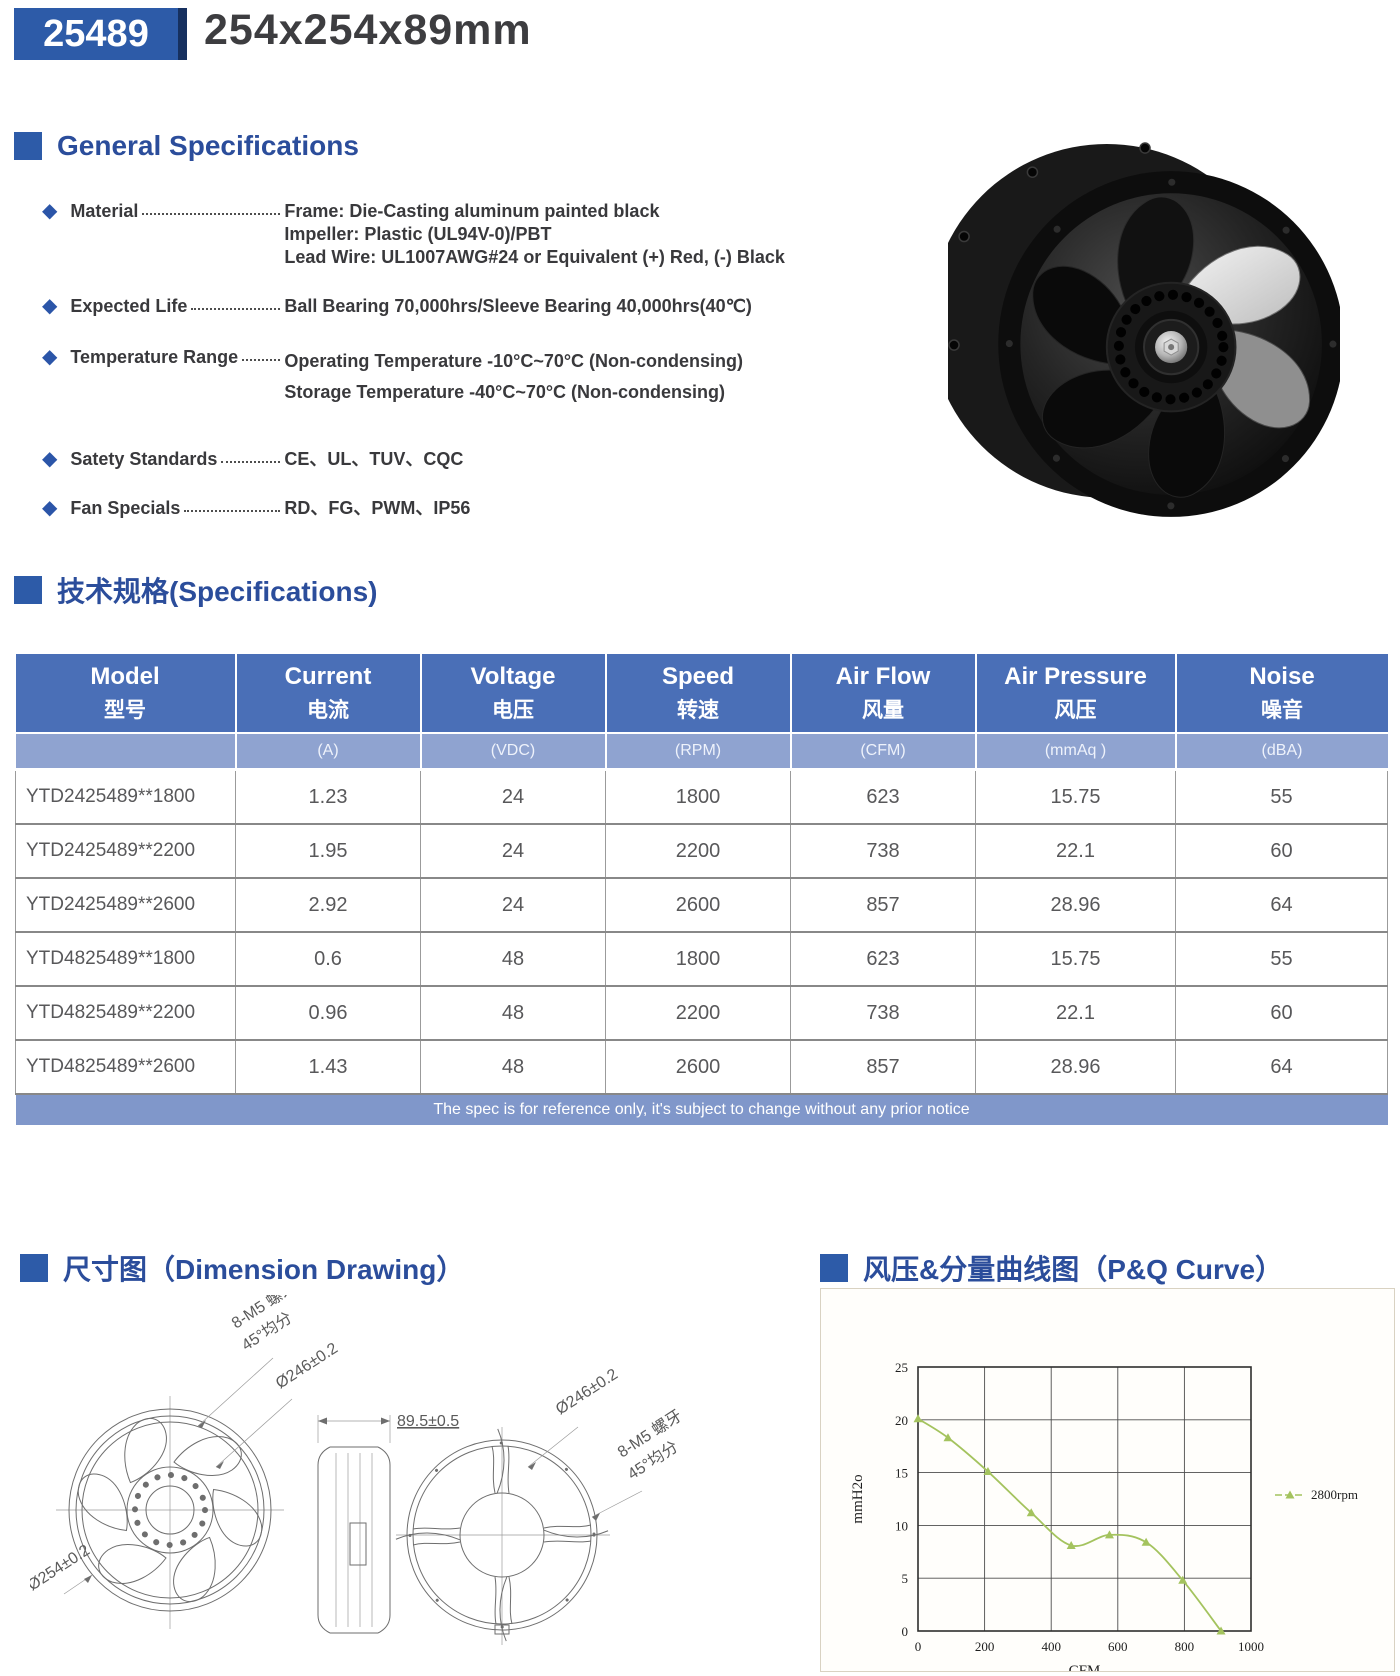 This screenshot has height=1676, width=1400. Describe the element at coordinates (492, 508) in the screenshot. I see `spec-row-fan-specials: ◆ Fan Specials RD、FG、PWM、IP56` at that location.